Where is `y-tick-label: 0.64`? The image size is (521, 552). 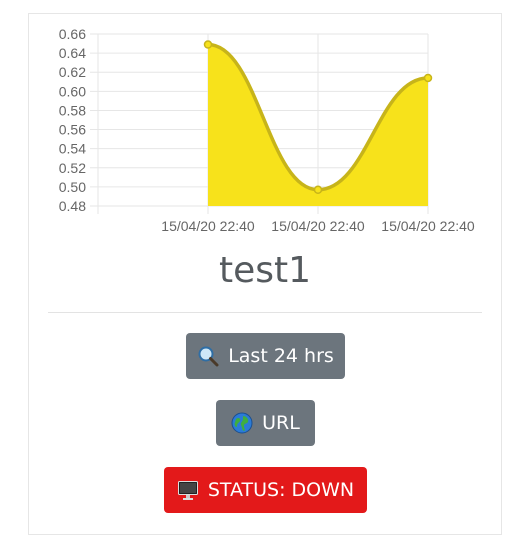 y-tick-label: 0.64 is located at coordinates (72, 53).